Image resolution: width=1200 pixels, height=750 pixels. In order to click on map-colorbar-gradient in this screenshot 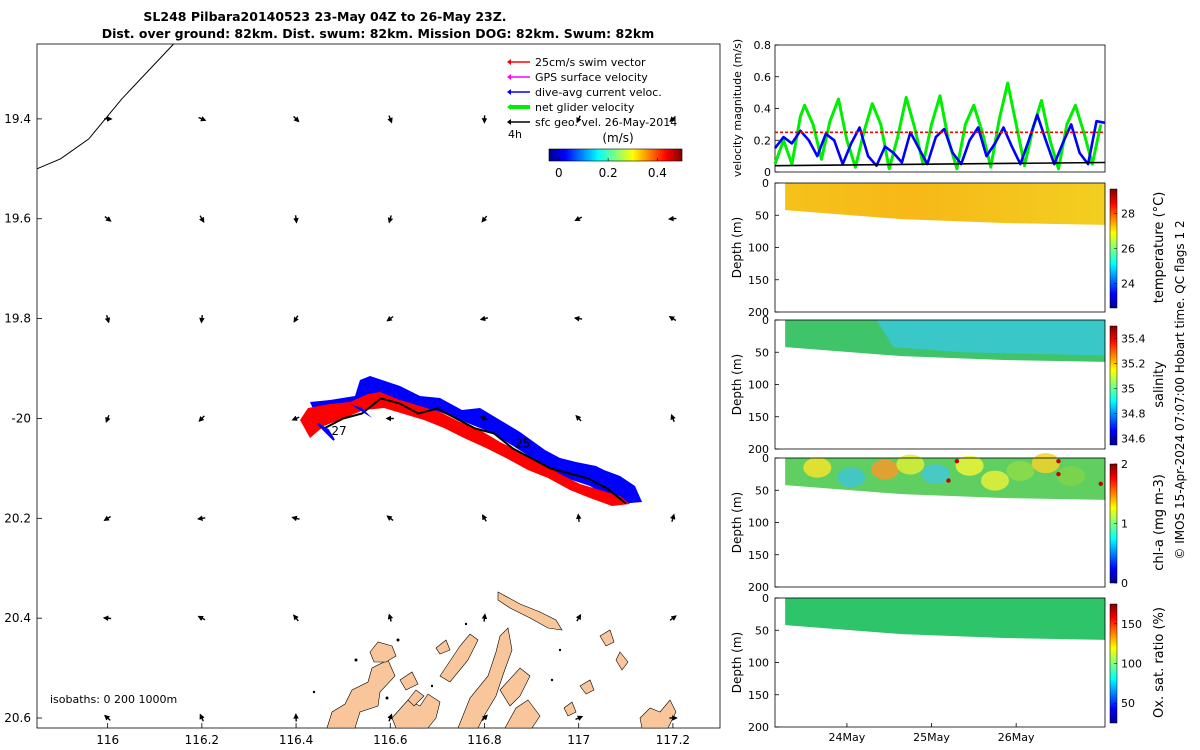, I will do `click(615, 155)`.